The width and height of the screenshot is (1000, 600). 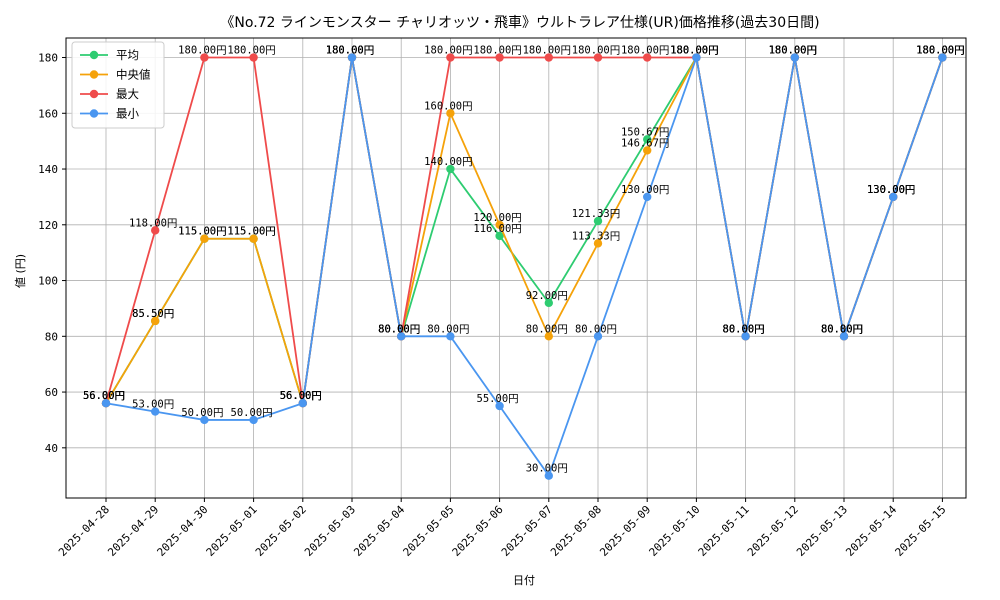 I want to click on y-tick-label: 120, so click(x=48, y=225).